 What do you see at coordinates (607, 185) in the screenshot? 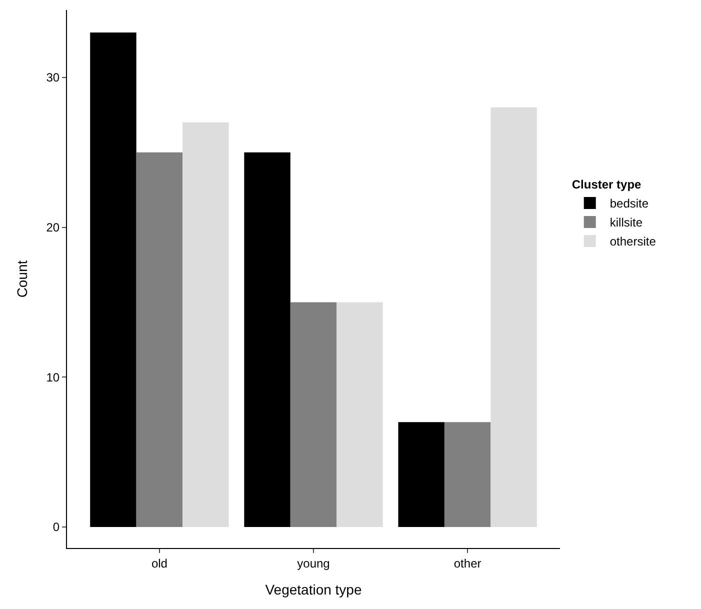
I see `legend-title: Cluster type` at bounding box center [607, 185].